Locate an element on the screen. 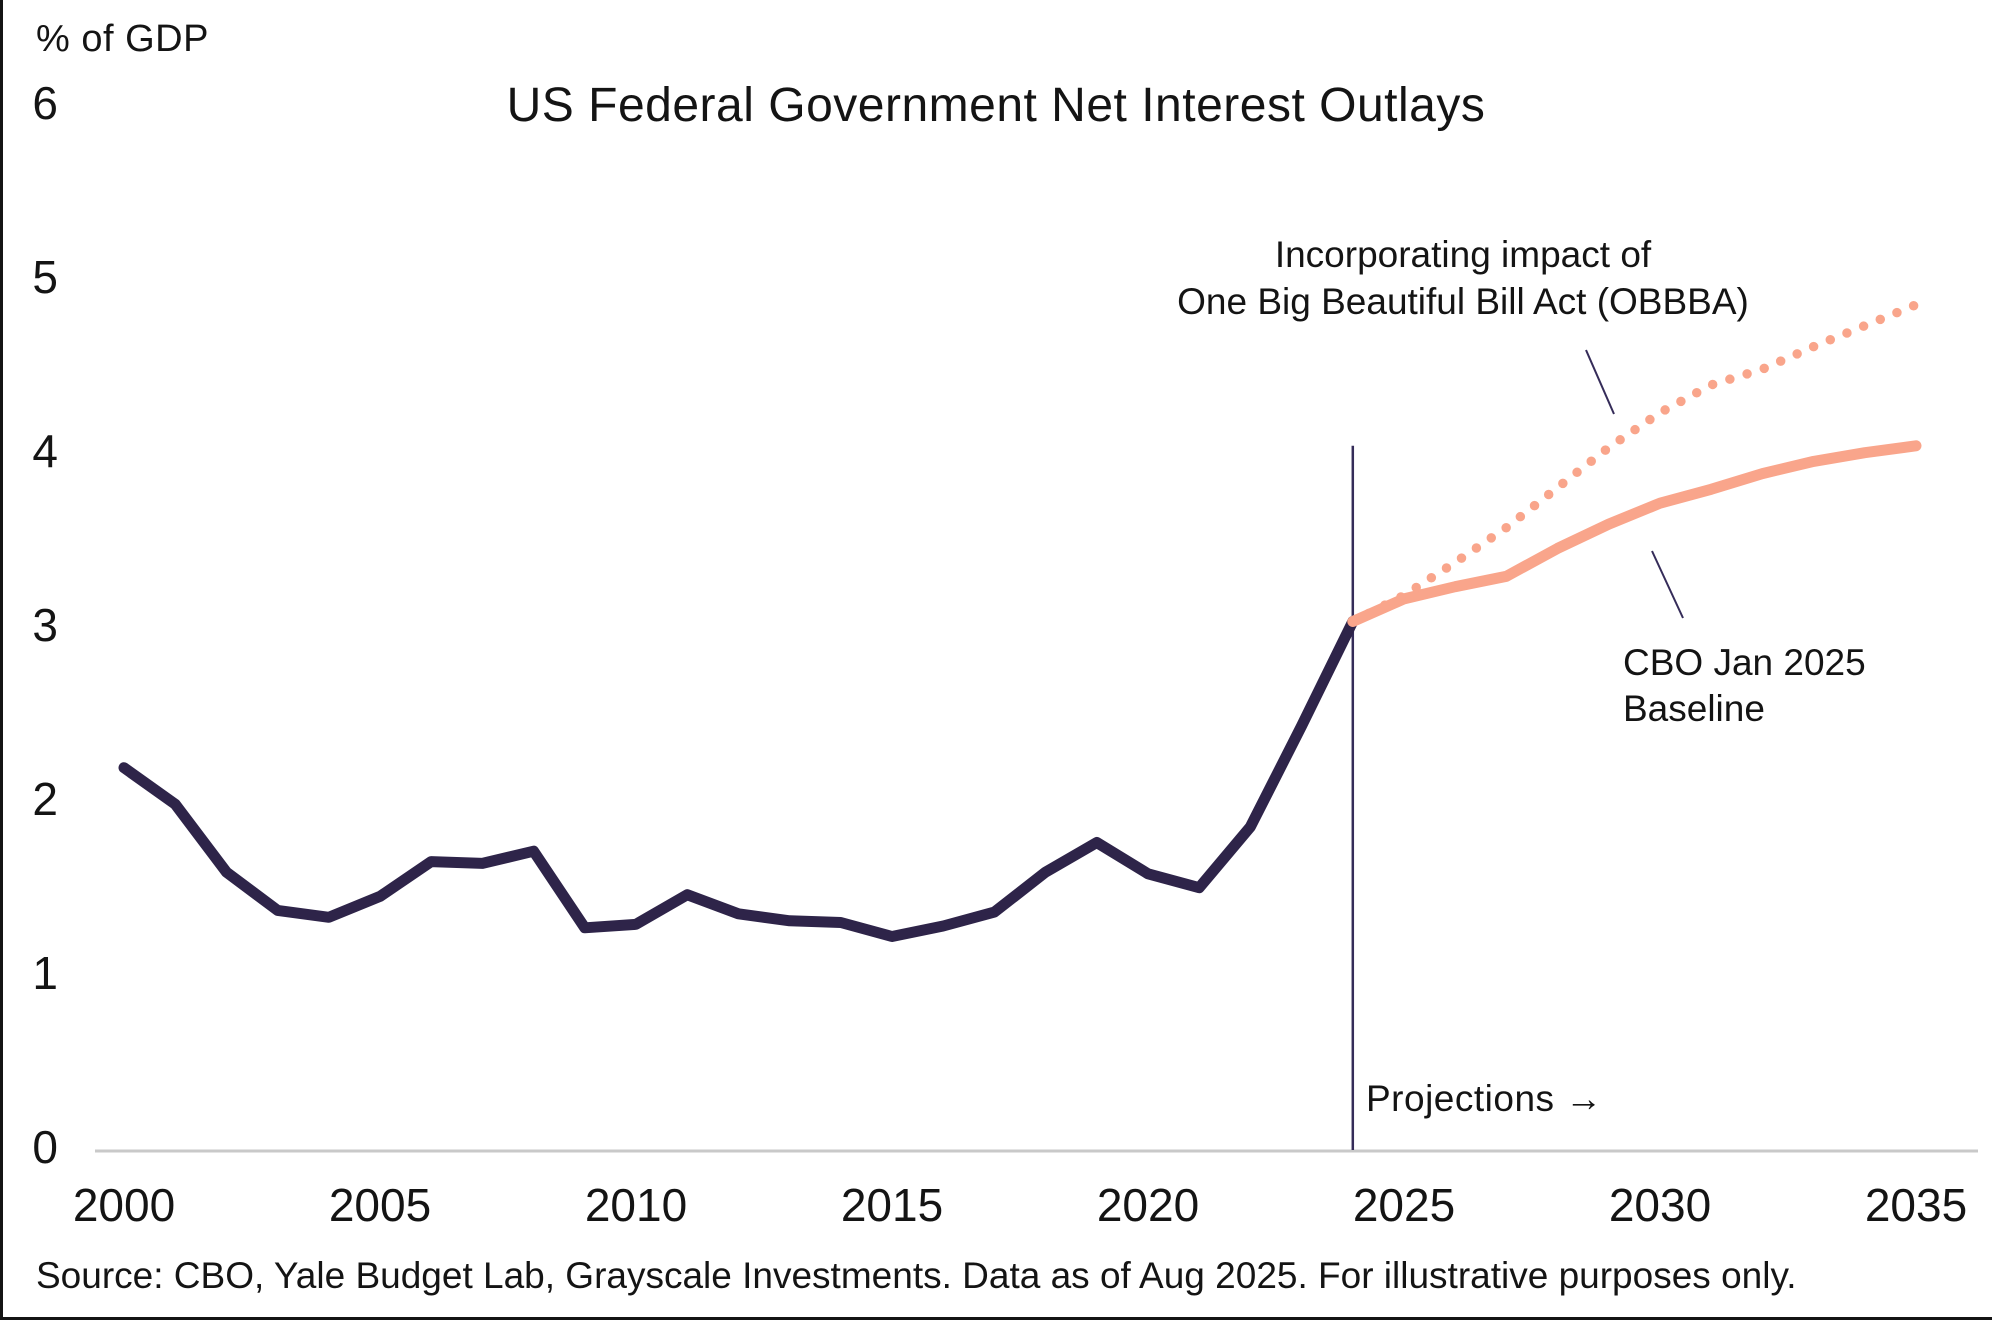 This screenshot has height=1320, width=1992. obbba-annotation-line2: One Big Beautiful Bill Act (OBBBA) is located at coordinates (1463, 301).